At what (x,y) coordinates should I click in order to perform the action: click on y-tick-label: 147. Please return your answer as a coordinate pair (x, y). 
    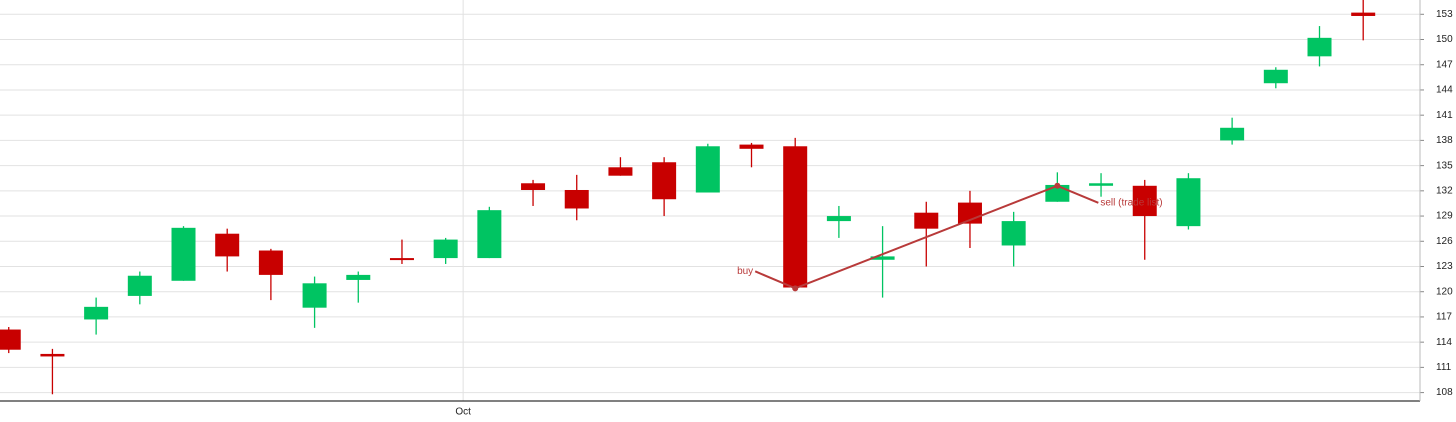
    Looking at the image, I should click on (1444, 64).